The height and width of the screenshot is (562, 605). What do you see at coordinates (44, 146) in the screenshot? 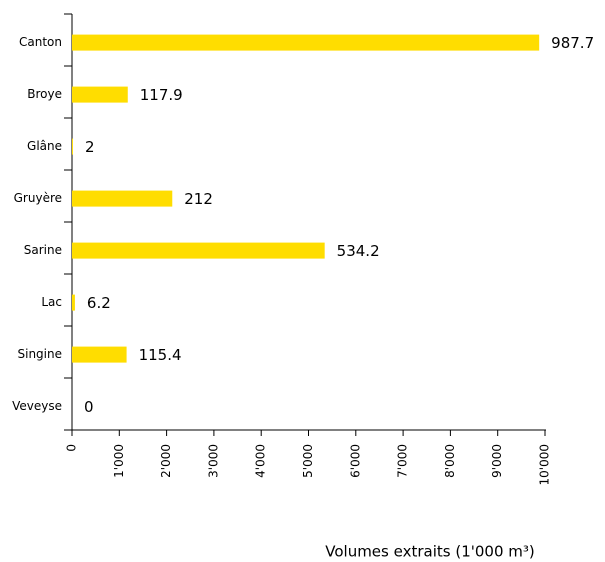
I see `y-tick-label: Glâne` at bounding box center [44, 146].